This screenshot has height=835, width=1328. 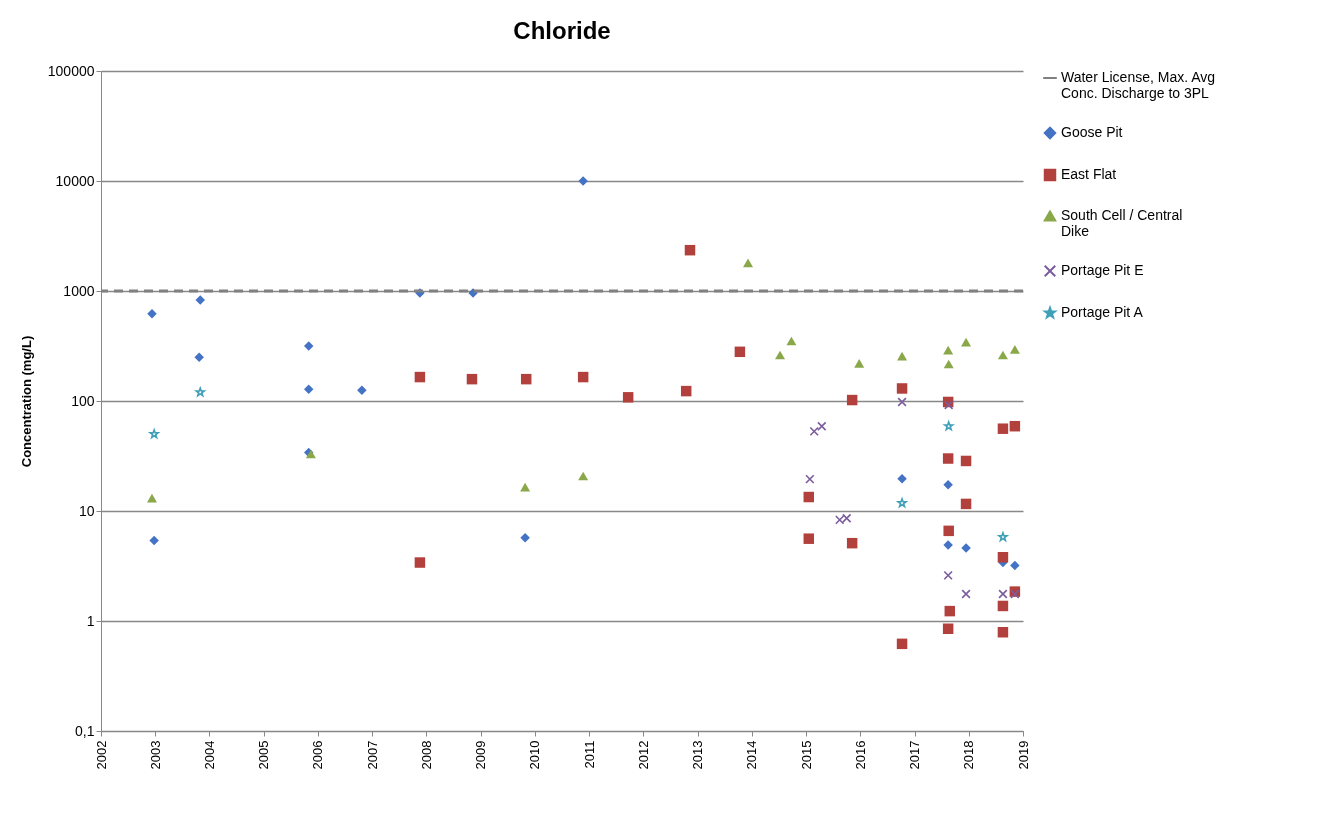 I want to click on x-tick-label: 2004, so click(x=209, y=755).